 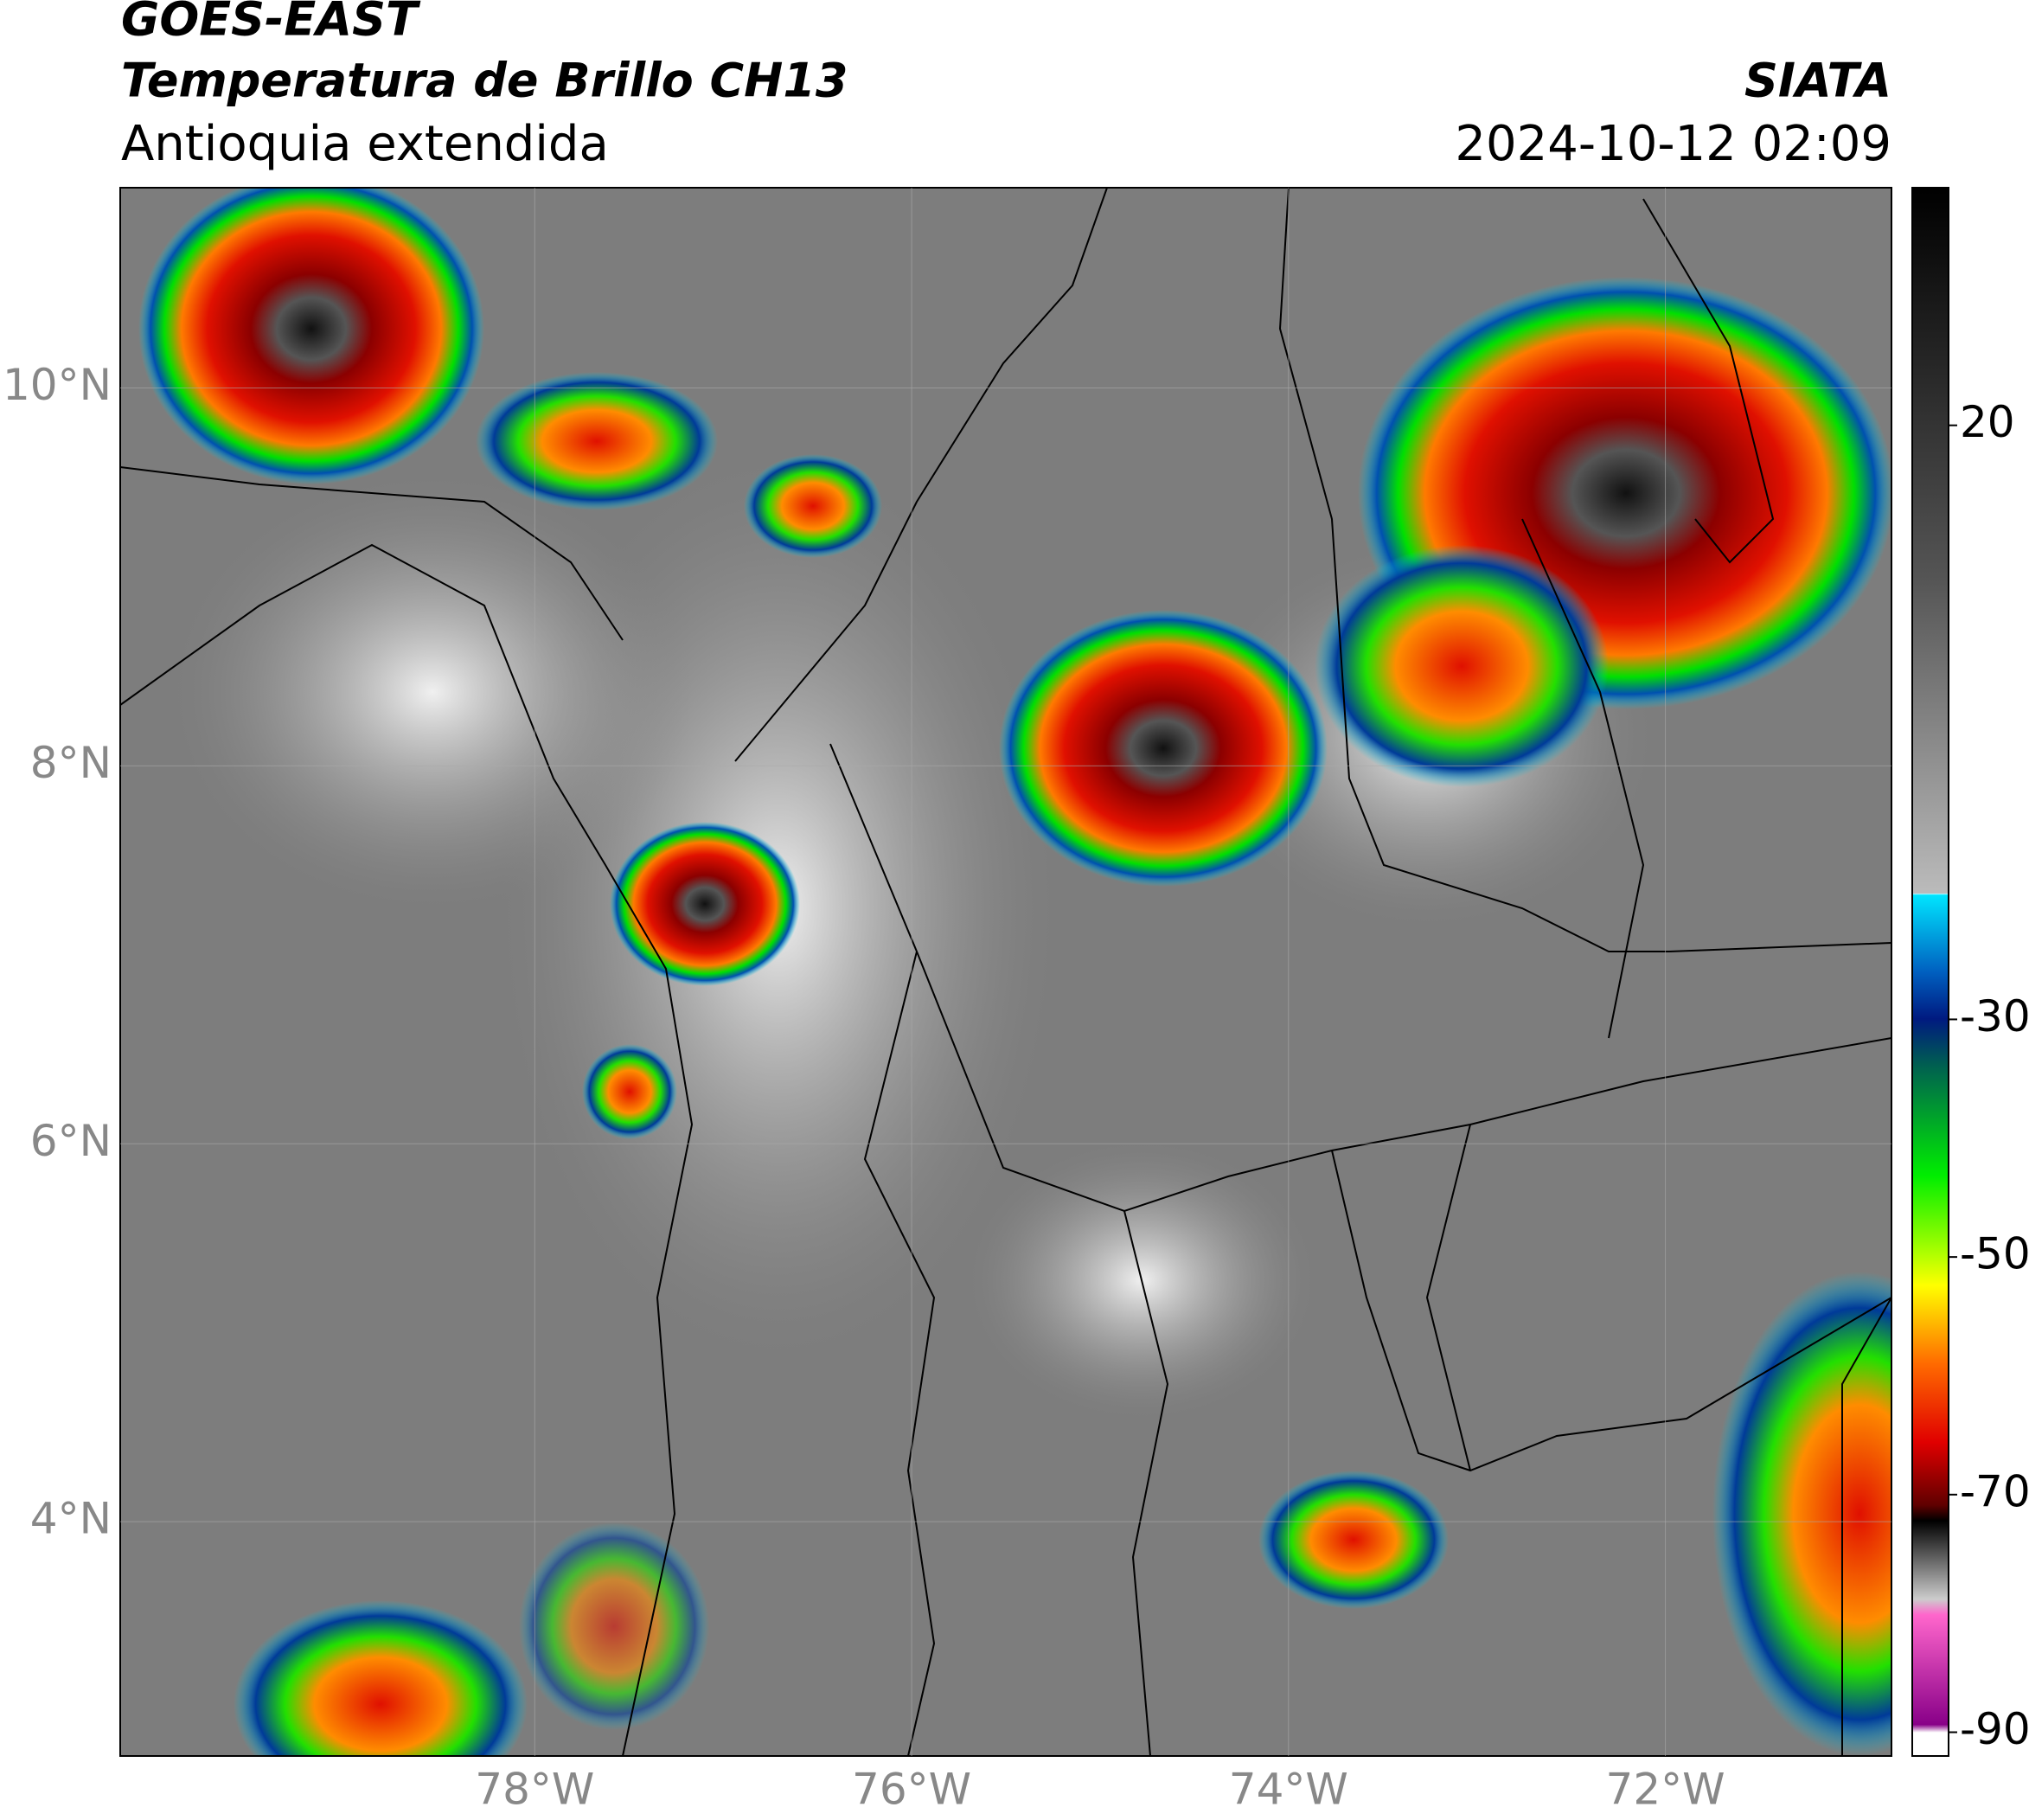 What do you see at coordinates (71, 1519) in the screenshot?
I see `y-tick-label: 4°N` at bounding box center [71, 1519].